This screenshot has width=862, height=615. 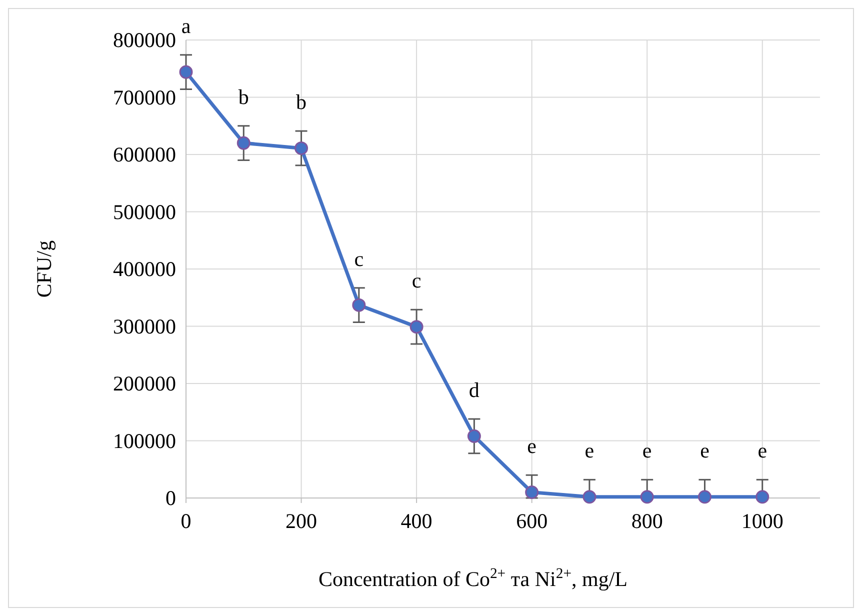 What do you see at coordinates (762, 521) in the screenshot?
I see `x-tick-label: 1000` at bounding box center [762, 521].